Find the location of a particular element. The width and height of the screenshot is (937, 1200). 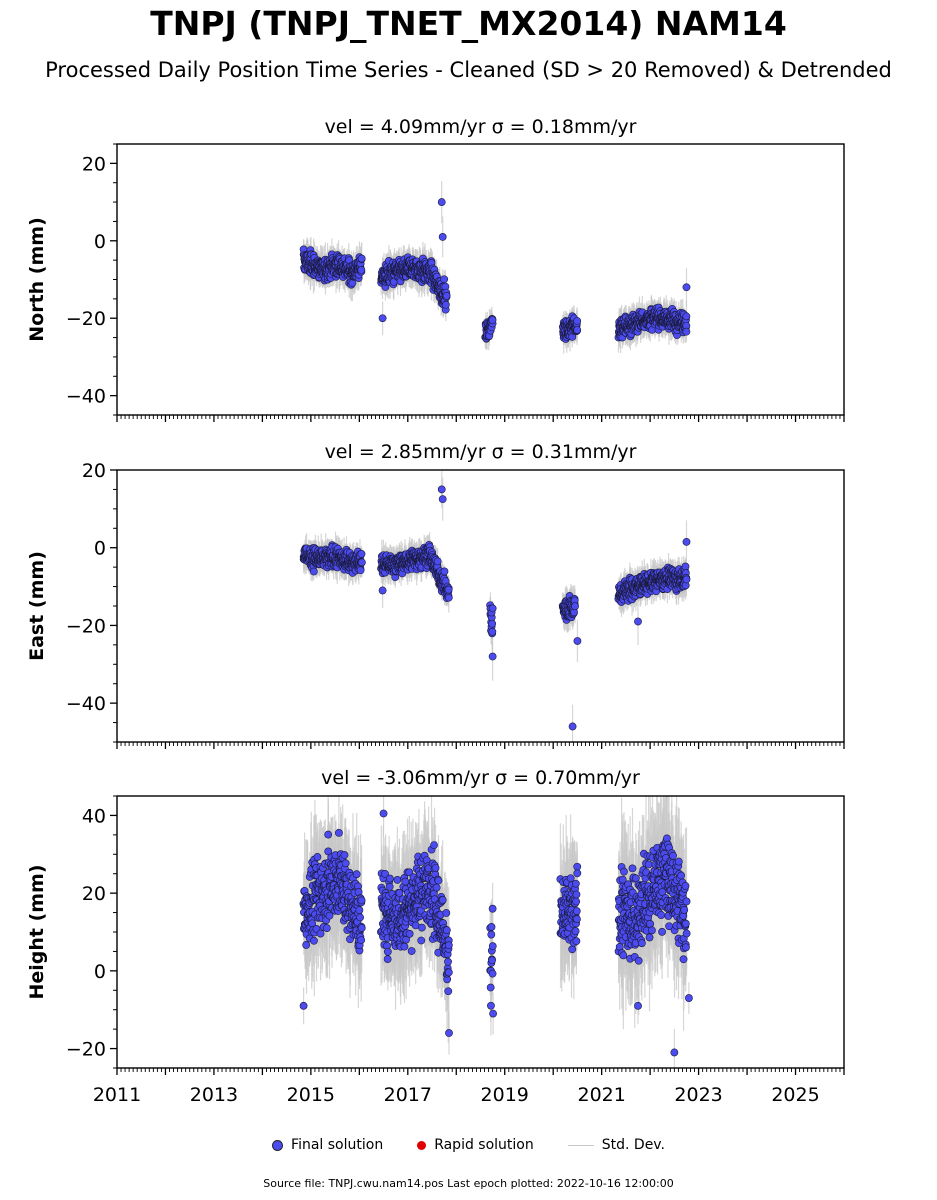

y-axis-label: North (mm) is located at coordinates (37, 279).